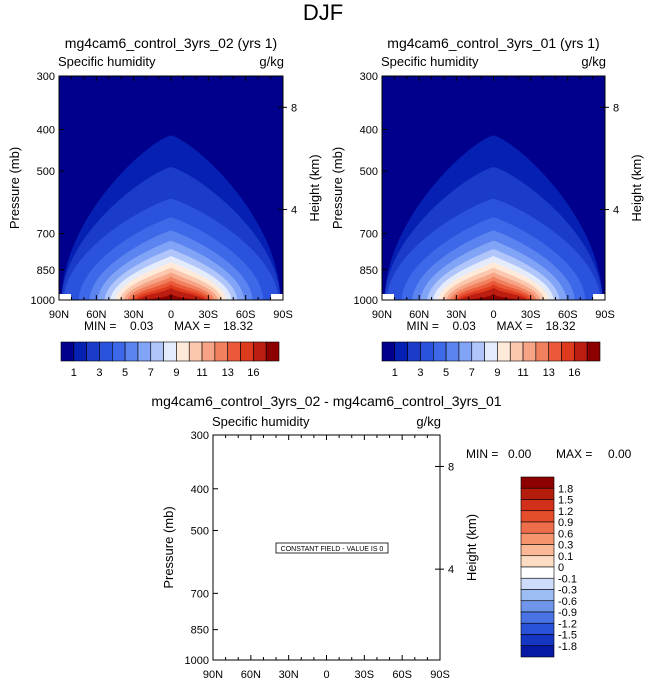 The image size is (647, 684). What do you see at coordinates (605, 315) in the screenshot?
I see `x-tick-label: 90S` at bounding box center [605, 315].